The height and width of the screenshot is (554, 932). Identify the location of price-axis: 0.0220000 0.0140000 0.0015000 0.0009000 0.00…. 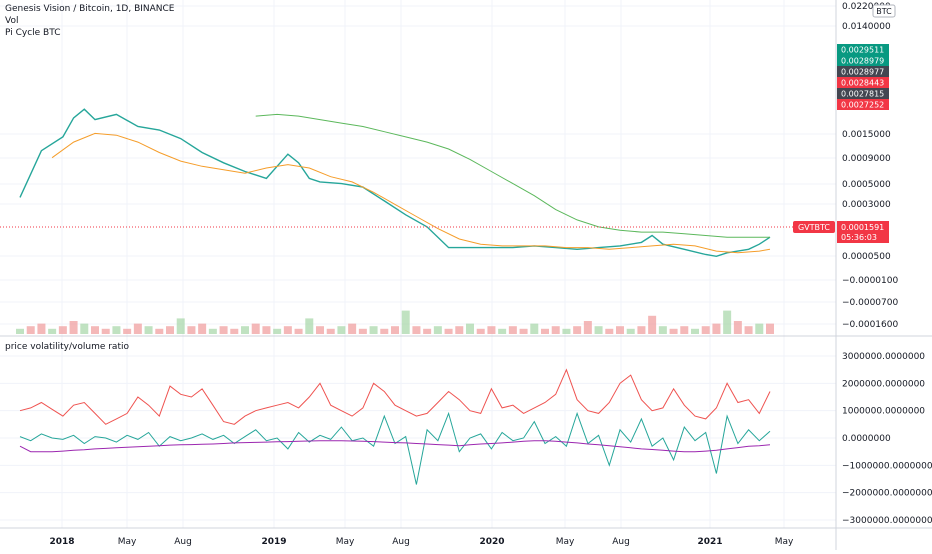
(870, 166).